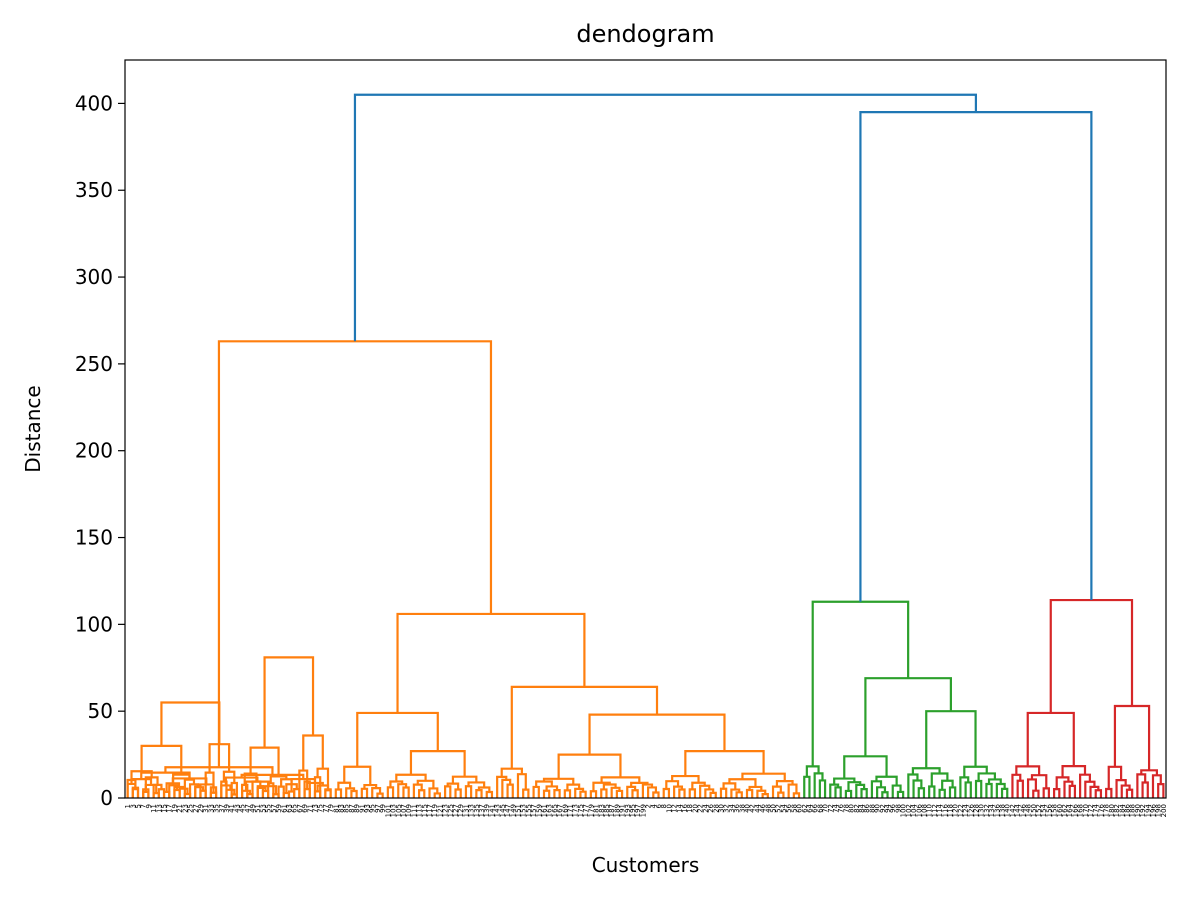 The image size is (1190, 898). Describe the element at coordinates (1164, 810) in the screenshot. I see `leaf-label: 200` at that location.